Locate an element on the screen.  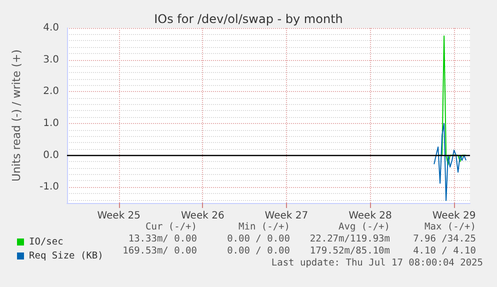
x-tick-label: Week 28 is located at coordinates (370, 216).